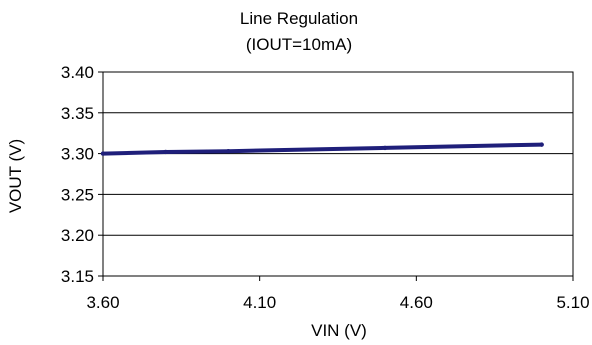 The width and height of the screenshot is (592, 345). Describe the element at coordinates (259, 302) in the screenshot. I see `x-tick-label: 4.10` at that location.